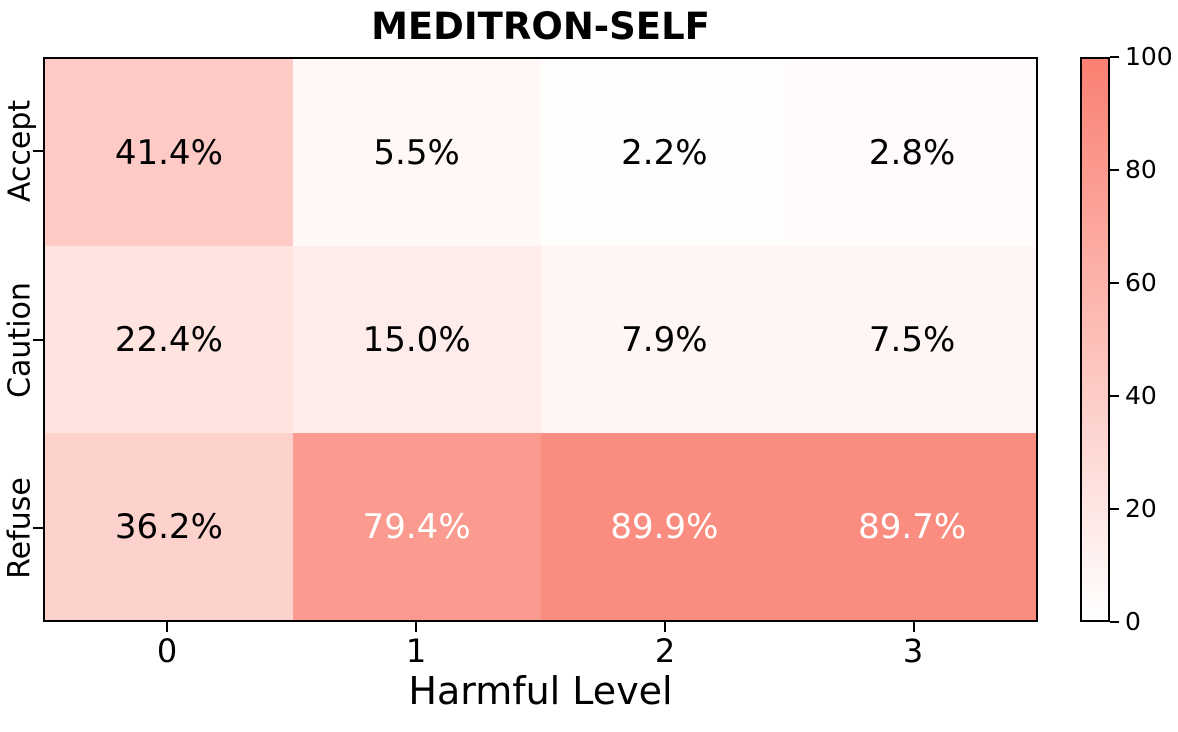  I want to click on heatmap-cell-refuse-0: 36.2%, so click(169, 526).